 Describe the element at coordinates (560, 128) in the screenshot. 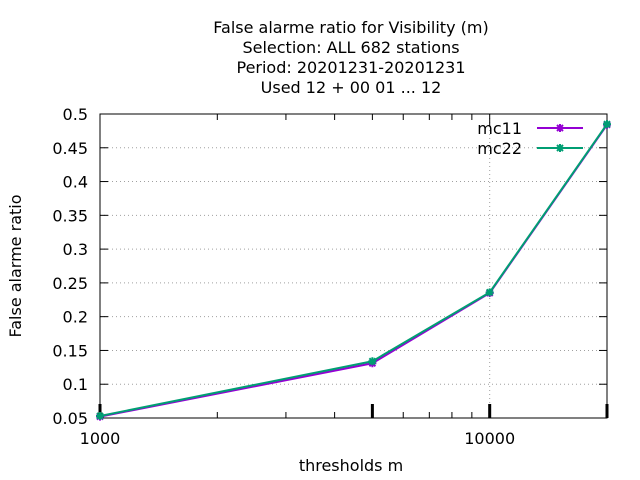

I see `legend-marker-mc11` at that location.